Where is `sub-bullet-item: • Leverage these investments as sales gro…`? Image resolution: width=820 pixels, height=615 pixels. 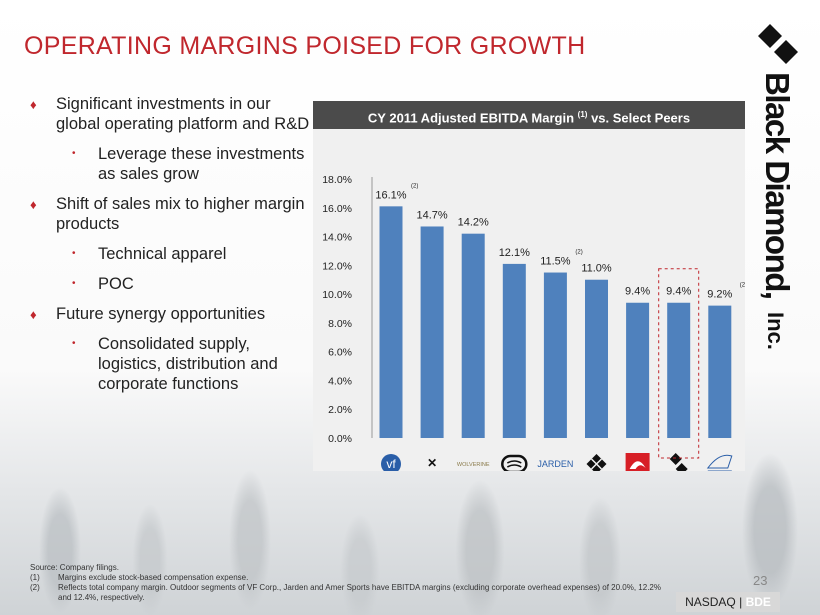 sub-bullet-item: • Leverage these investments as sales gro… is located at coordinates (170, 164).